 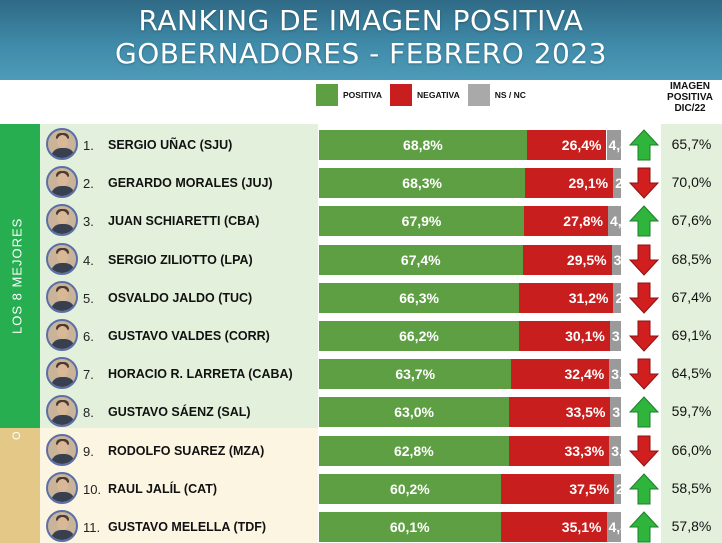 I want to click on legend: POSITIVA NEGATIVA NS / NC, so click(x=425, y=95).